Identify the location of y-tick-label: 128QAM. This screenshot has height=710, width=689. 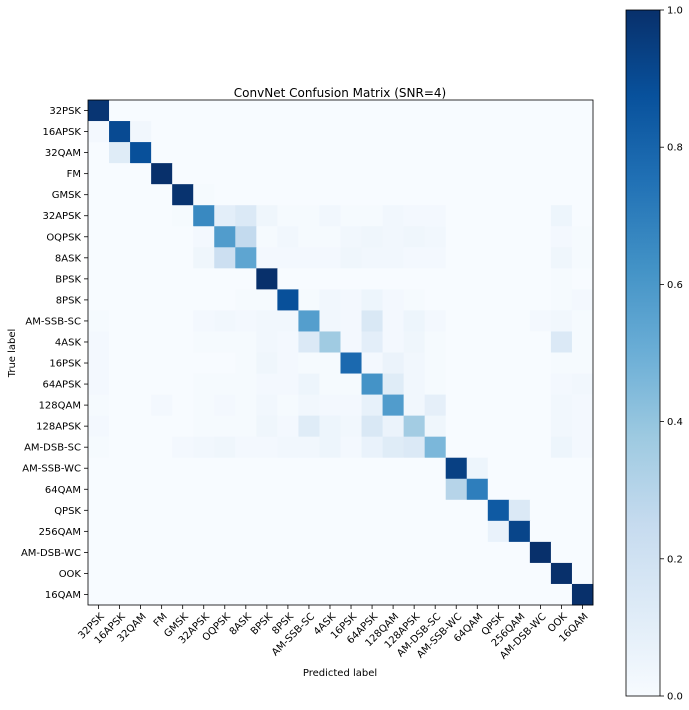
(60, 406).